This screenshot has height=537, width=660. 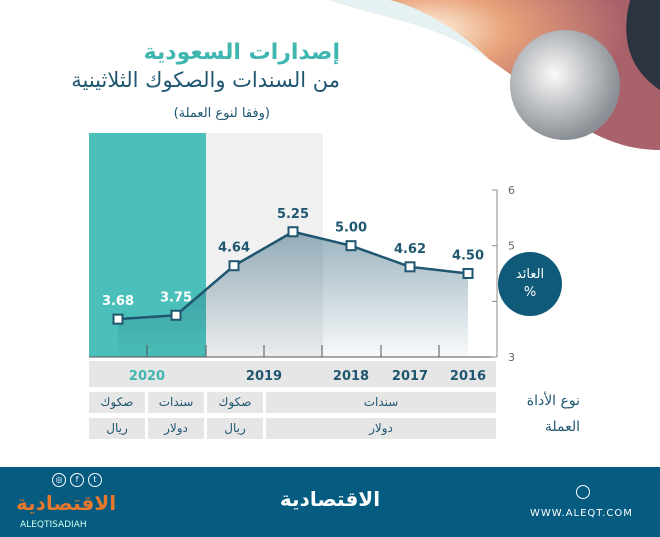 I want to click on social-handle: ALEQTISADIAH, so click(x=53, y=525).